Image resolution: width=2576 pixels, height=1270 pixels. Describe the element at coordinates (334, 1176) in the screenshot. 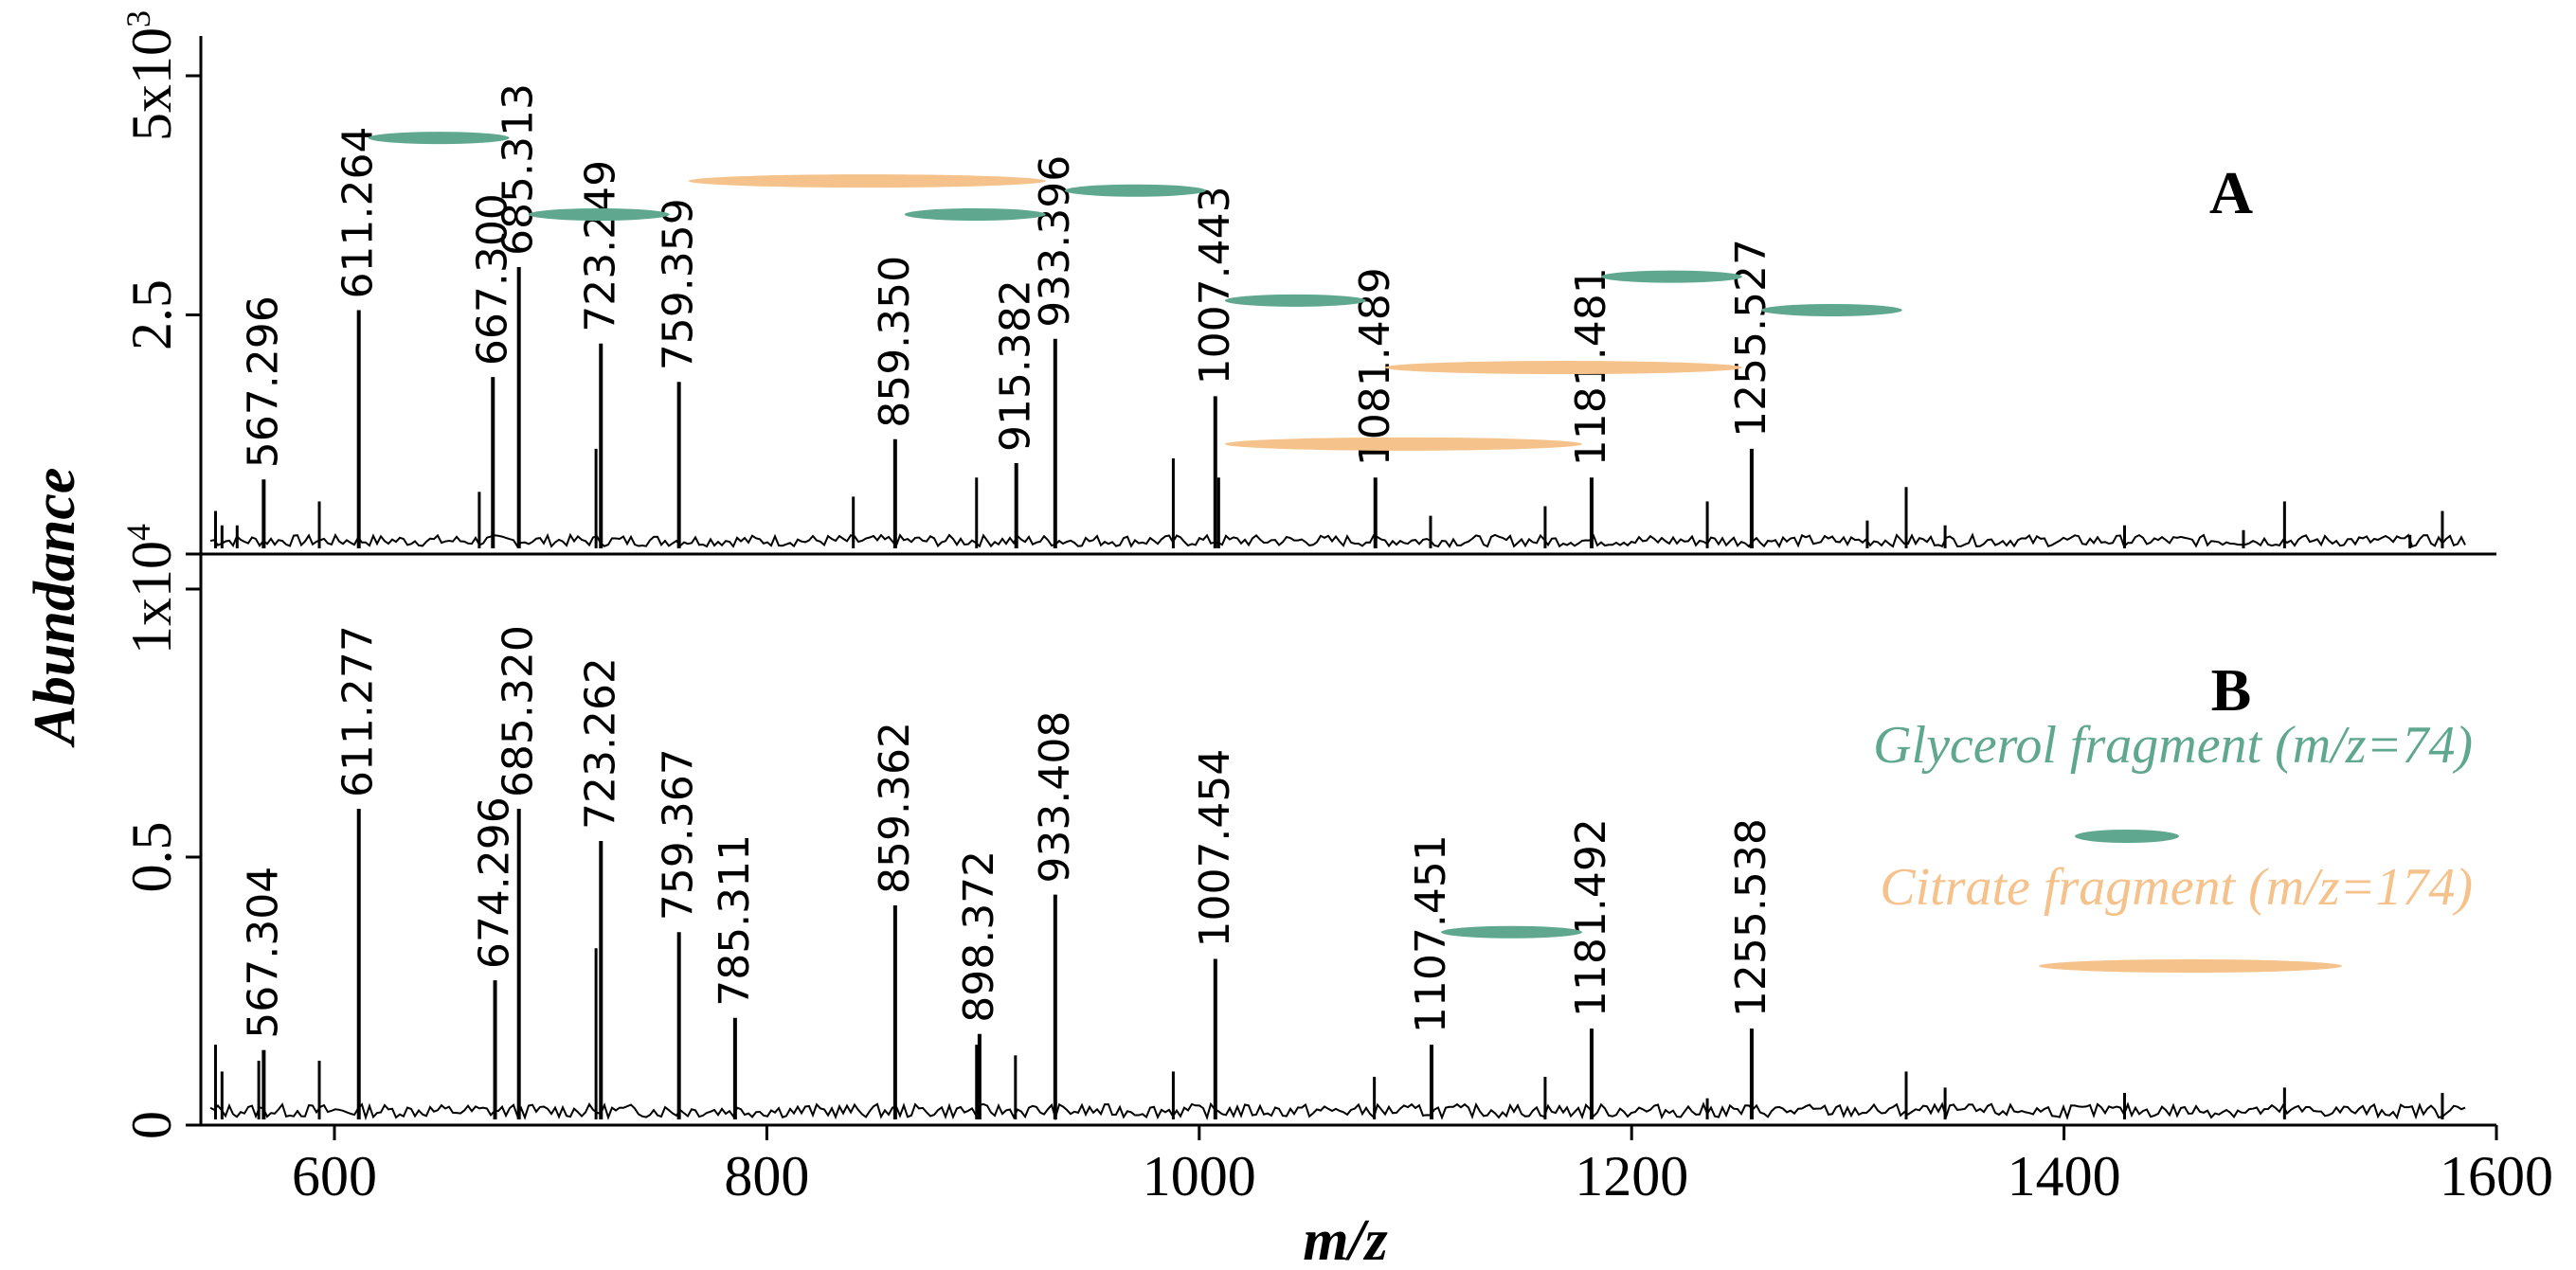

I see `x-tick-label-600: 600` at that location.